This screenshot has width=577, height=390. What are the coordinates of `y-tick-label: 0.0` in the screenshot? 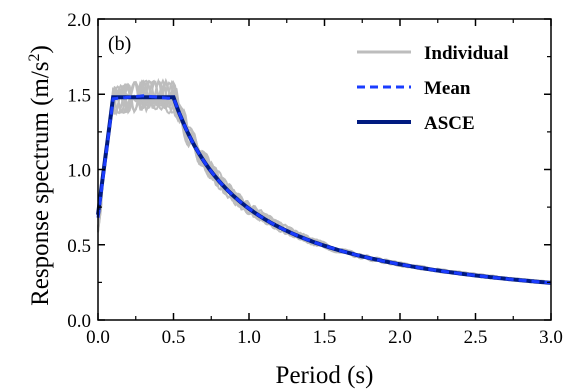 It's located at (79, 321).